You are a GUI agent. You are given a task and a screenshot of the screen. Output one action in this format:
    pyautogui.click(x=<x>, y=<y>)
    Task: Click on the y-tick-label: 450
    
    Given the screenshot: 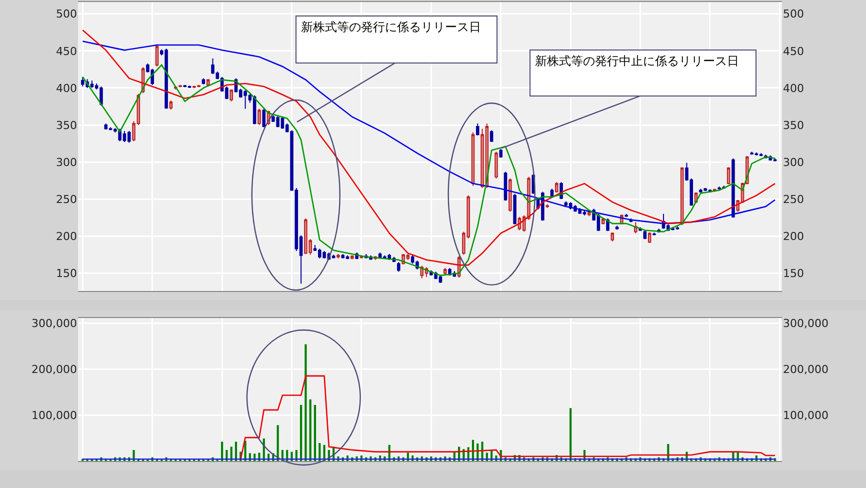 What is the action you would take?
    pyautogui.click(x=66, y=51)
    